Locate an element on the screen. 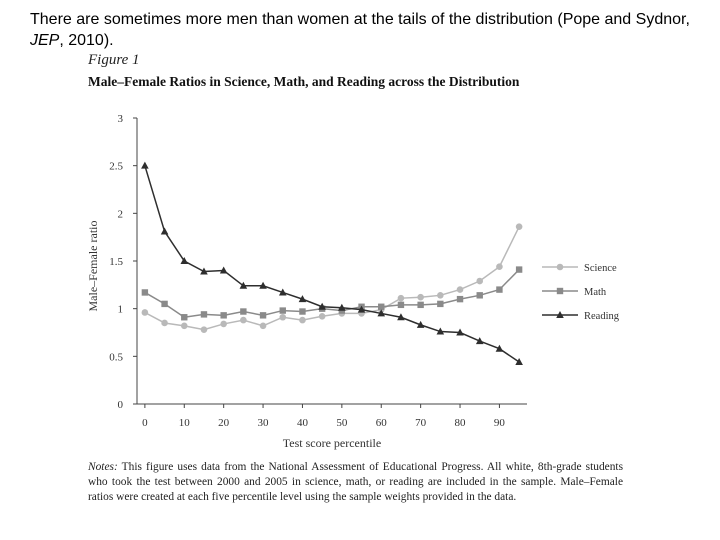 The image size is (720, 540). y-tick-label: 1 is located at coordinates (121, 310).